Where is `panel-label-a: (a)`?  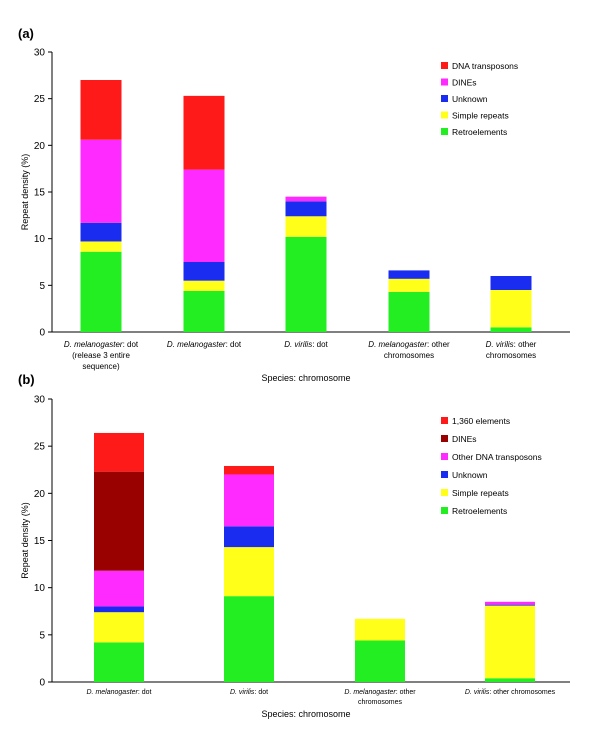 panel-label-a: (a) is located at coordinates (26, 33).